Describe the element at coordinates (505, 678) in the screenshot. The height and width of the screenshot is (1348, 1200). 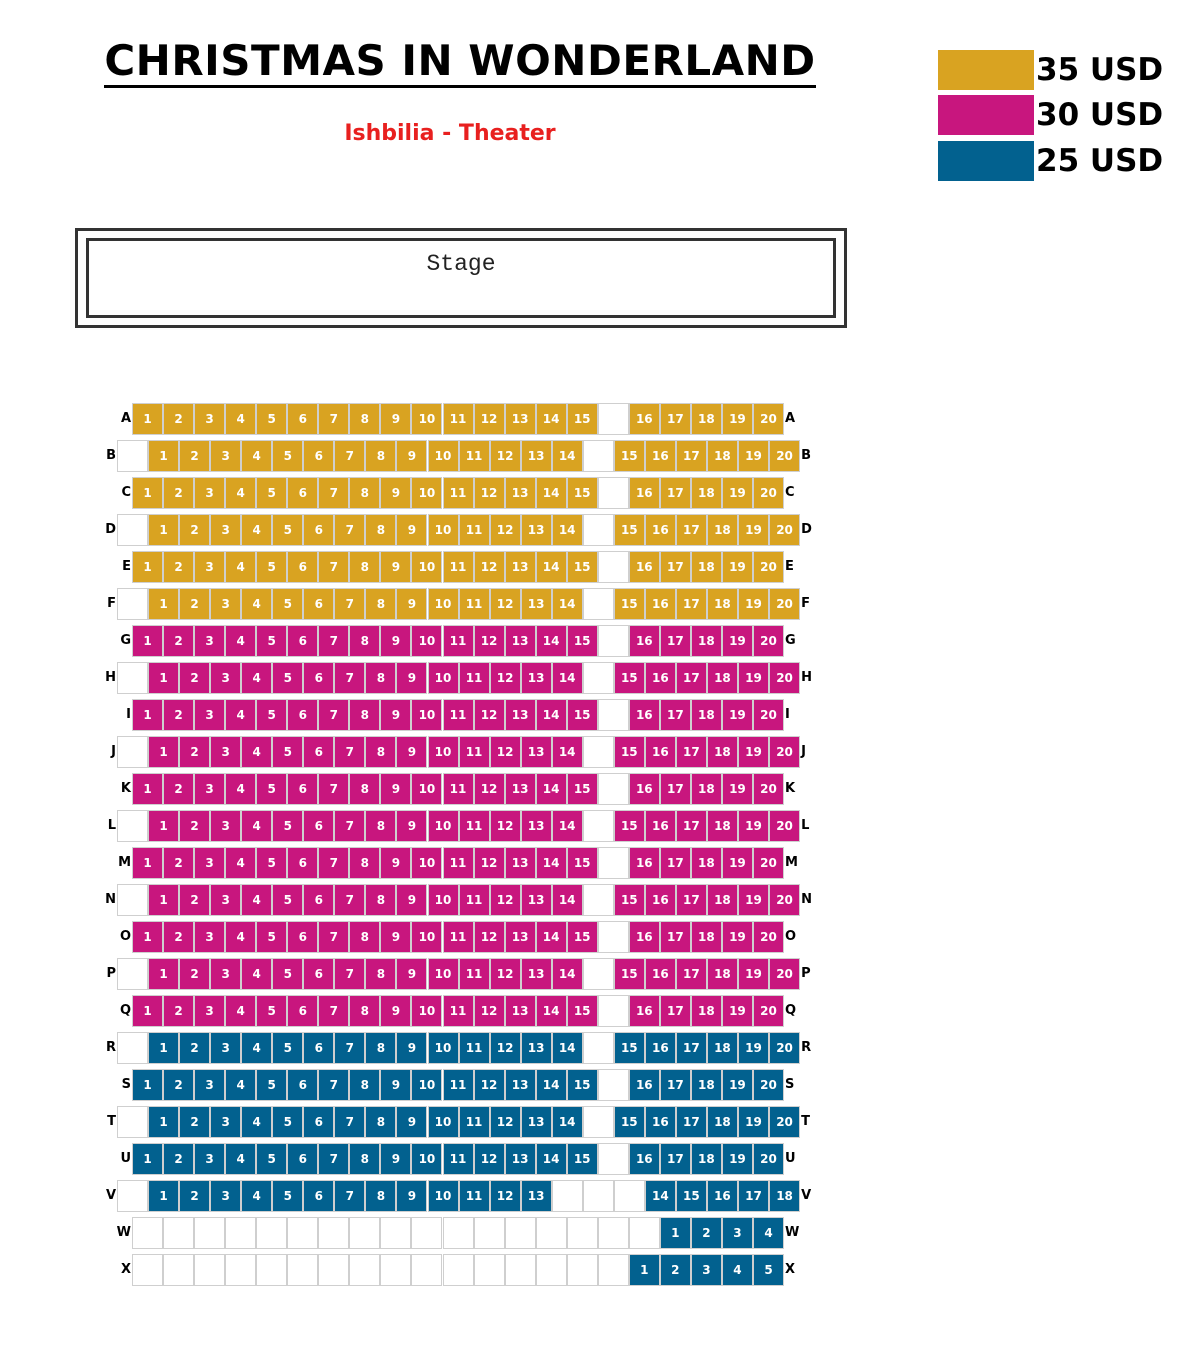
I see `seat-H12: 12` at that location.